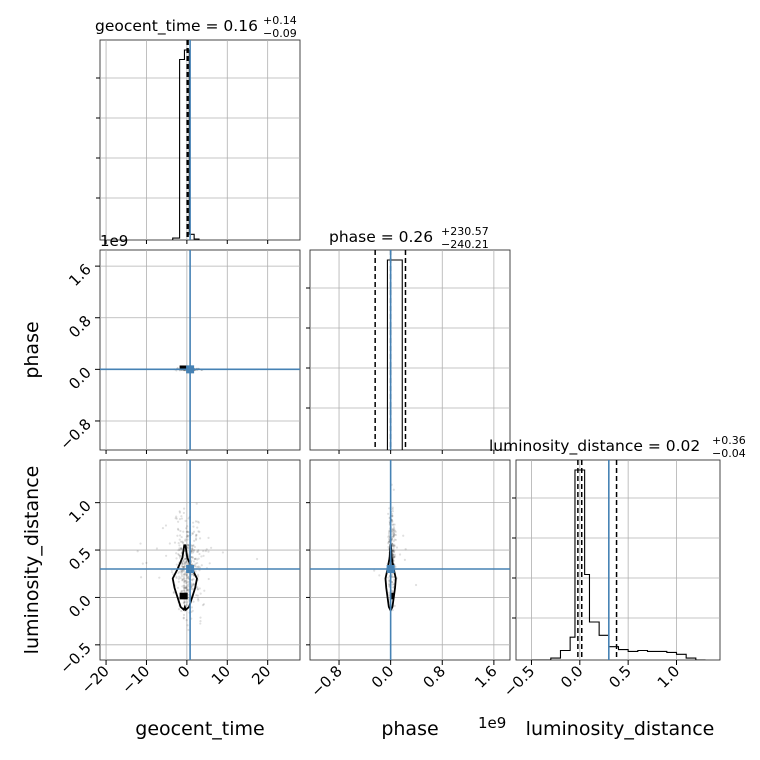 The image size is (760, 760). Describe the element at coordinates (383, 677) in the screenshot. I see `x-tick-label: 0.0` at that location.